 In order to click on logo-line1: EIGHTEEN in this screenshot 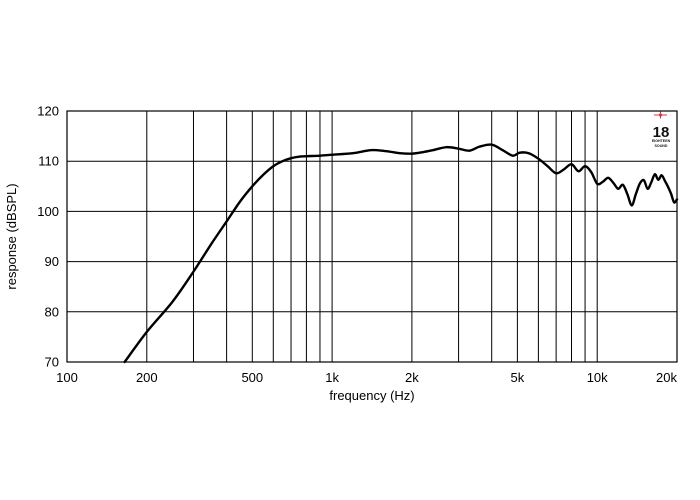, I will do `click(661, 141)`.